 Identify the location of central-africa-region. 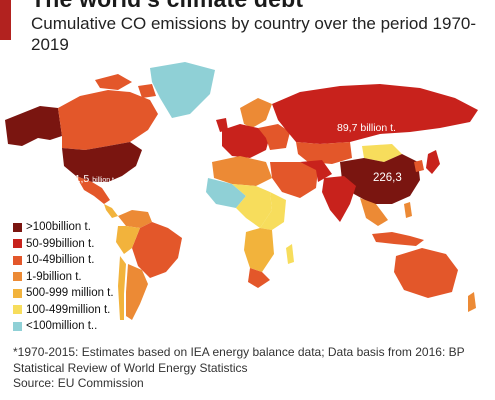
(252, 206).